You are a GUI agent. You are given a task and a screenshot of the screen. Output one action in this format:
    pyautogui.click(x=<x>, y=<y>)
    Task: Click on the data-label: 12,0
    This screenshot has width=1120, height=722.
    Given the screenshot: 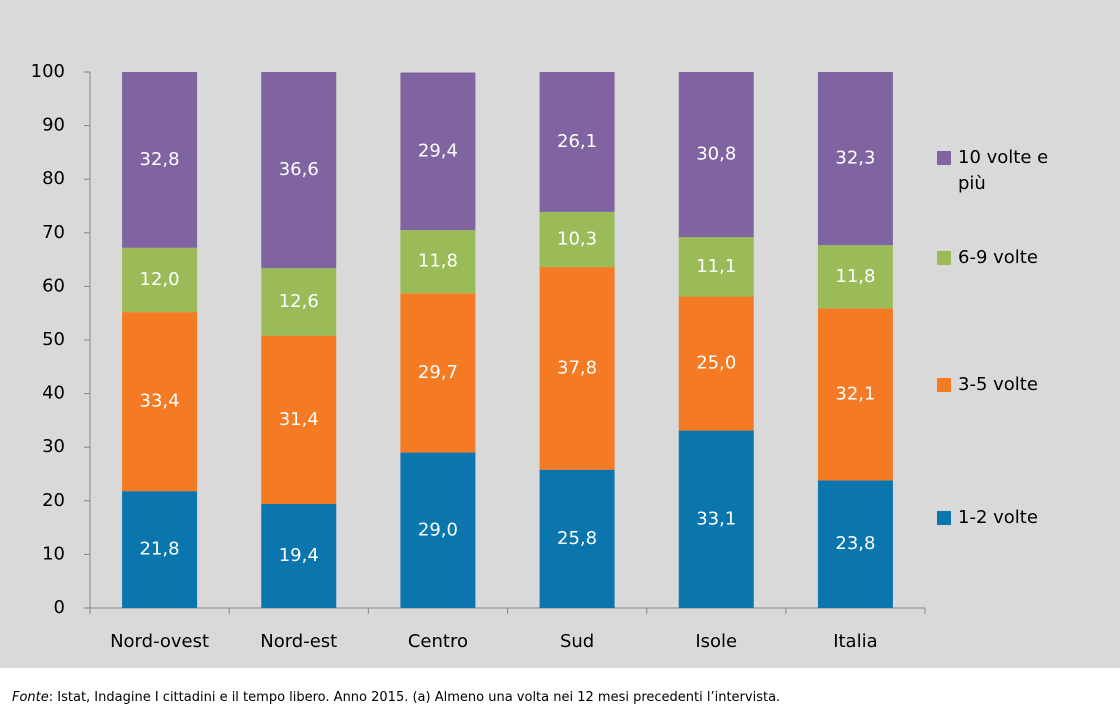 What is the action you would take?
    pyautogui.click(x=160, y=279)
    